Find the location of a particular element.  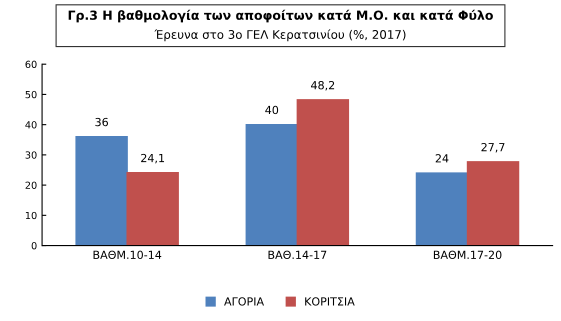

data-label: 24 is located at coordinates (442, 158).